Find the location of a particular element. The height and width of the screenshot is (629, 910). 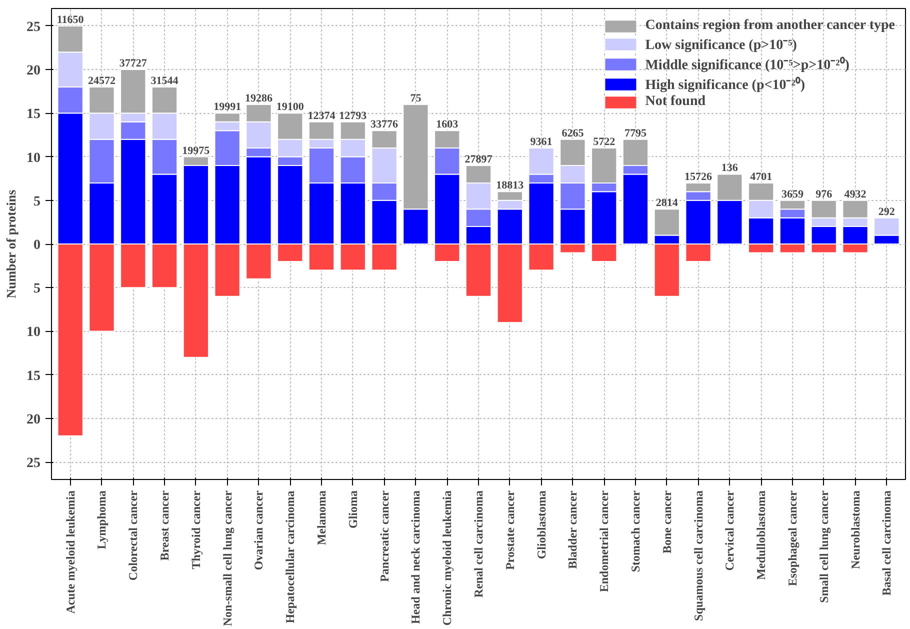

legend-label: Contains region from another cancer type is located at coordinates (770, 26).